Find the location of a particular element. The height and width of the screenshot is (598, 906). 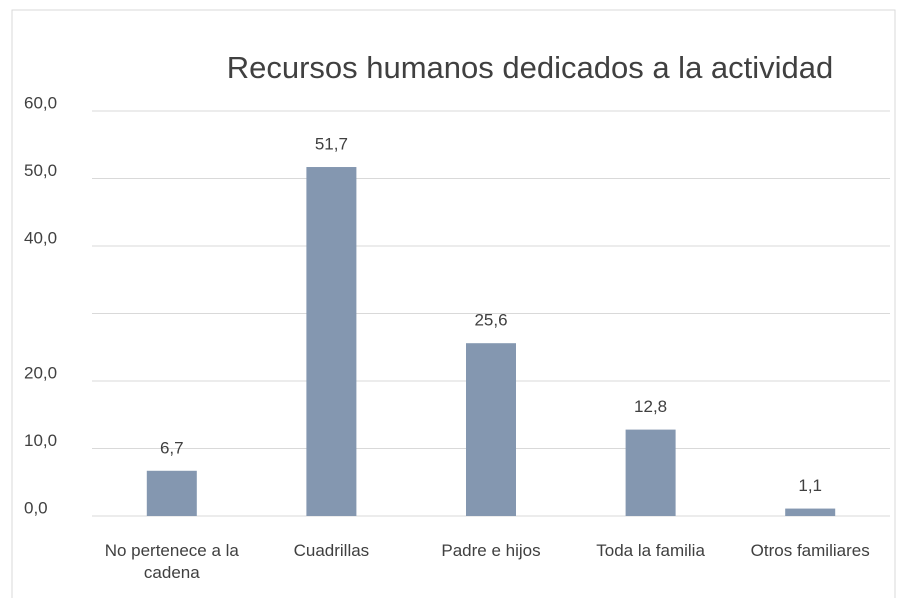

data-label: 25,6 is located at coordinates (490, 320).